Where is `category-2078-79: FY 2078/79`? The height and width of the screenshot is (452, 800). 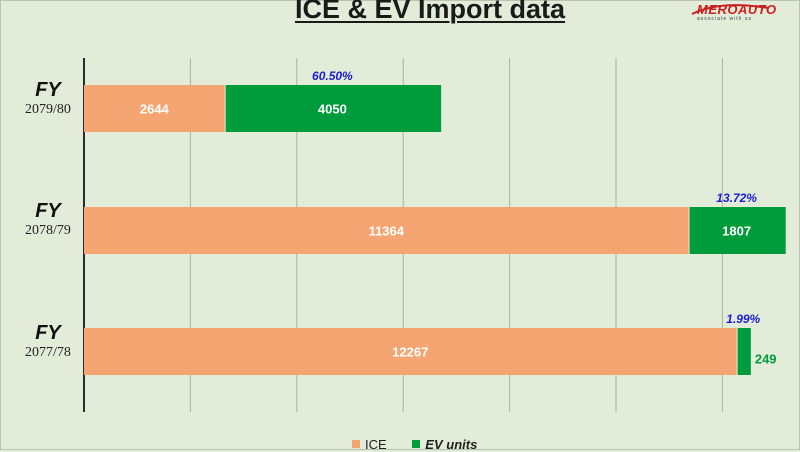
category-2078-79: FY 2078/79 is located at coordinates (48, 220).